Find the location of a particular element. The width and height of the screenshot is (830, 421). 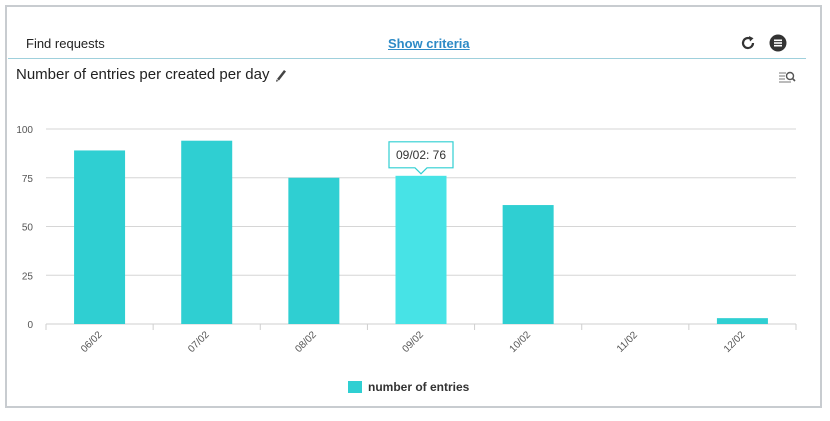

x-tick-label: 12/02 is located at coordinates (735, 342).